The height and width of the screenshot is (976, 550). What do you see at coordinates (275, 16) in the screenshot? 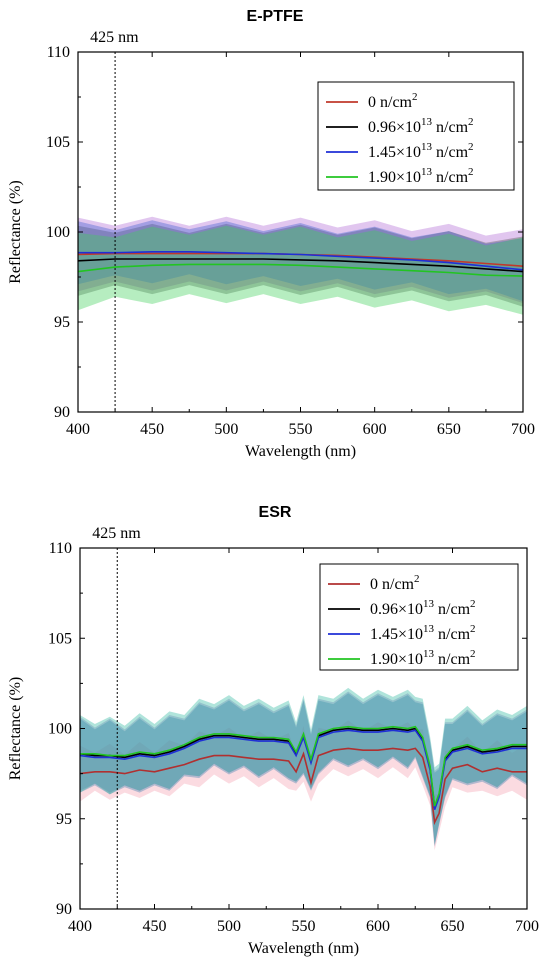
I see `chart-title: E-PTFE` at bounding box center [275, 16].